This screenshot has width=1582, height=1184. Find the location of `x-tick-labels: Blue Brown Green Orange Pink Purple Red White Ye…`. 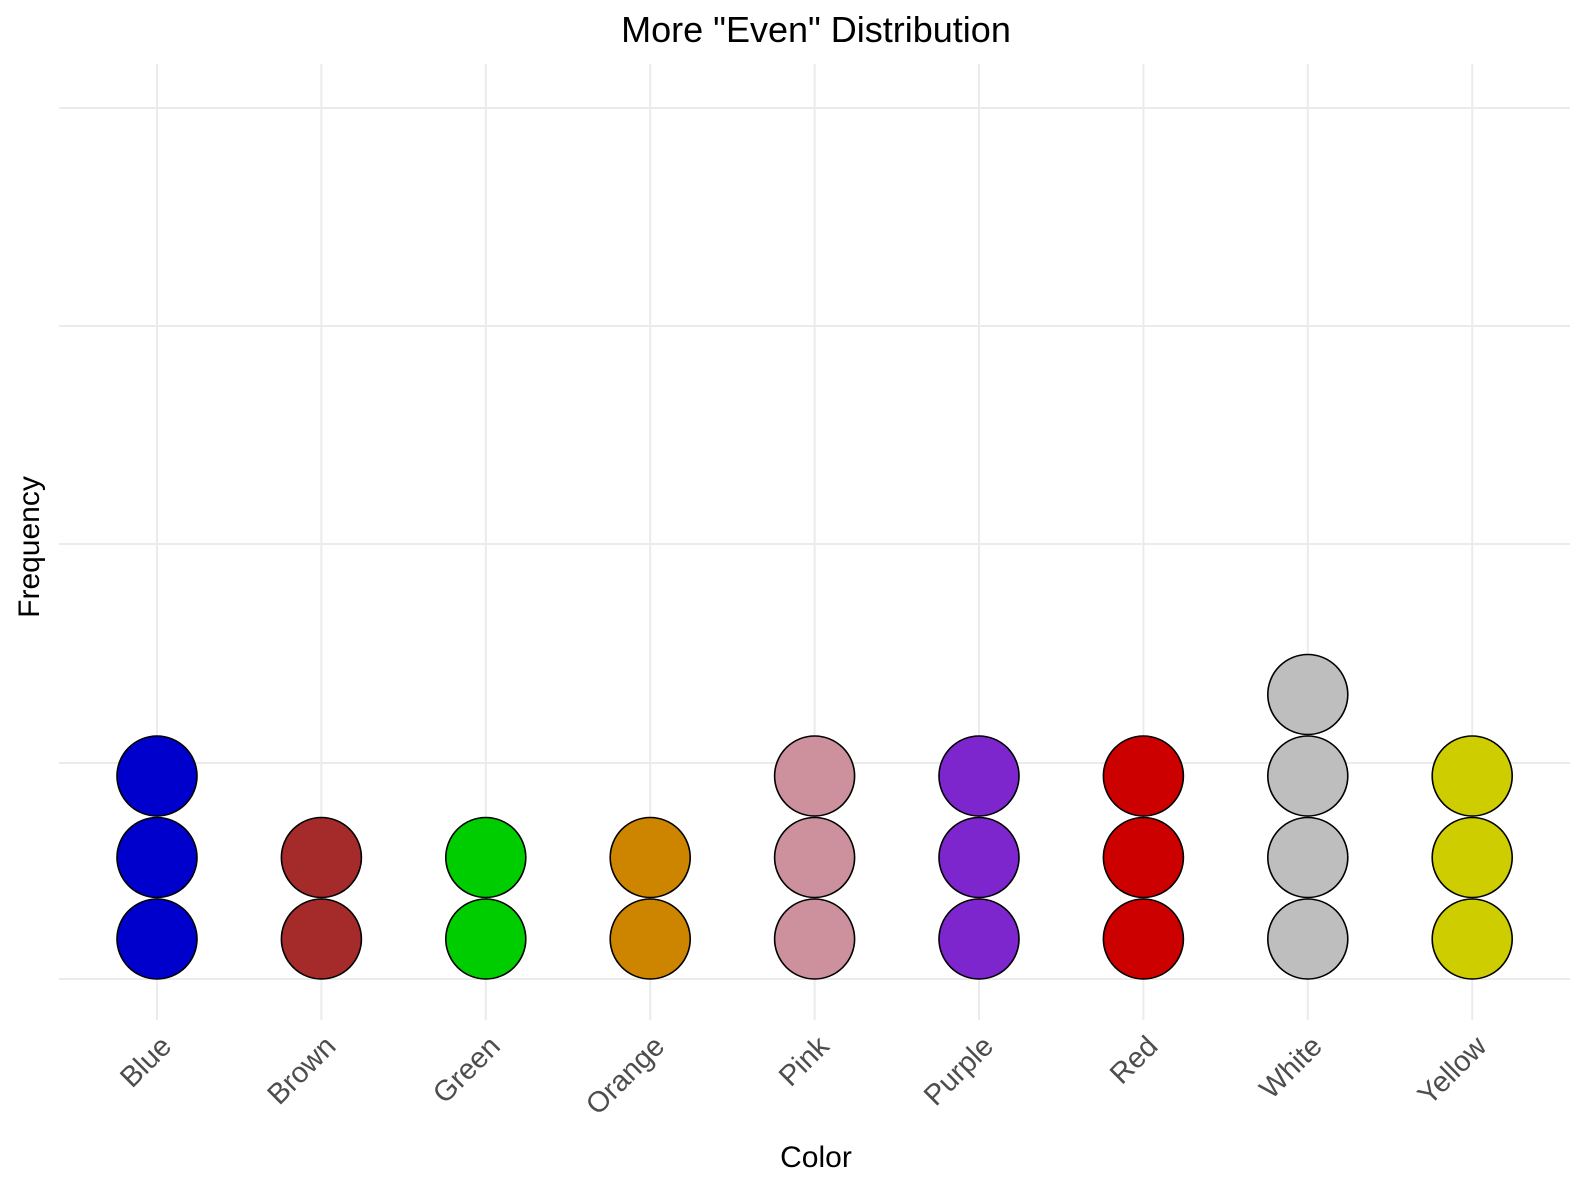

x-tick-labels: Blue Brown Green Orange Pink Purple Red White Ye… is located at coordinates (804, 1076).